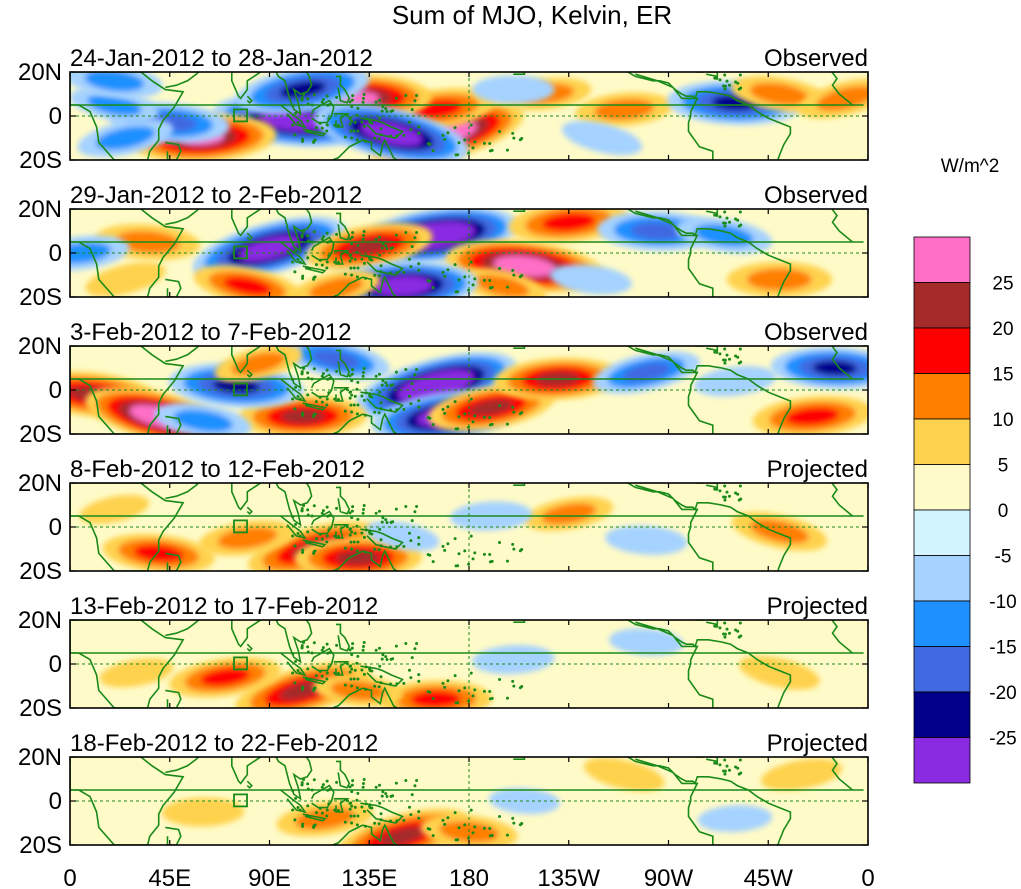 This screenshot has width=1021, height=889. I want to click on anomaly-field, so click(453, 532).